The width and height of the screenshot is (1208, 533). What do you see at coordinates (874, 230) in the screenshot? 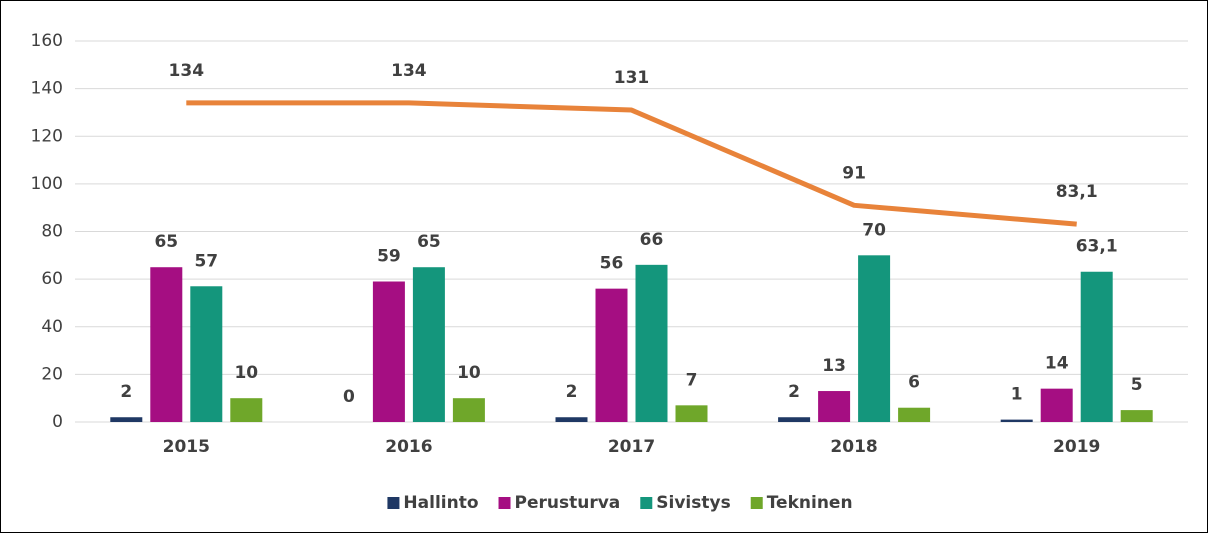
I see `data-label: 70` at bounding box center [874, 230].